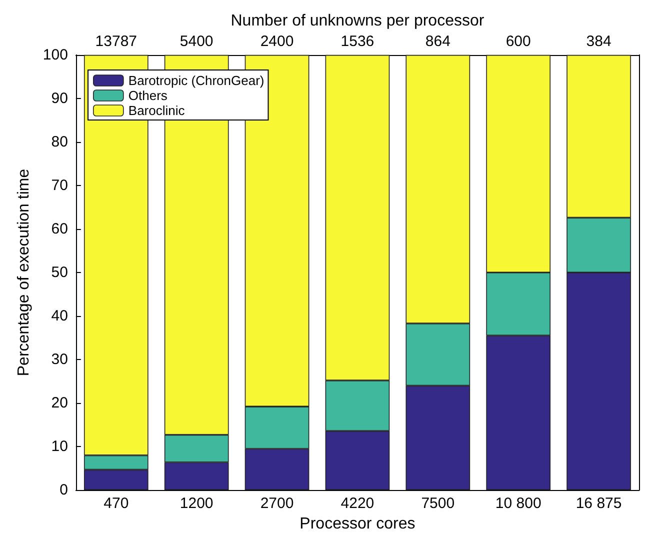 Image resolution: width=659 pixels, height=545 pixels. Describe the element at coordinates (599, 41) in the screenshot. I see `text: 384` at that location.